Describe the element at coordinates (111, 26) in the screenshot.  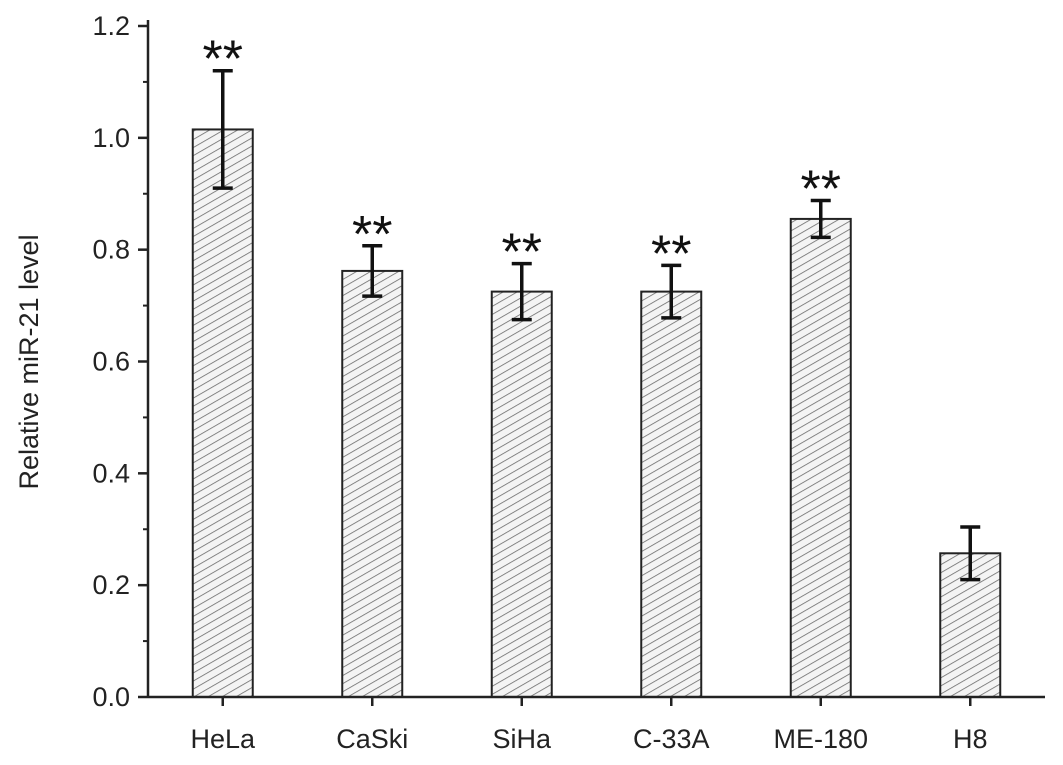
I see `y-tick-label: 1.2` at that location.